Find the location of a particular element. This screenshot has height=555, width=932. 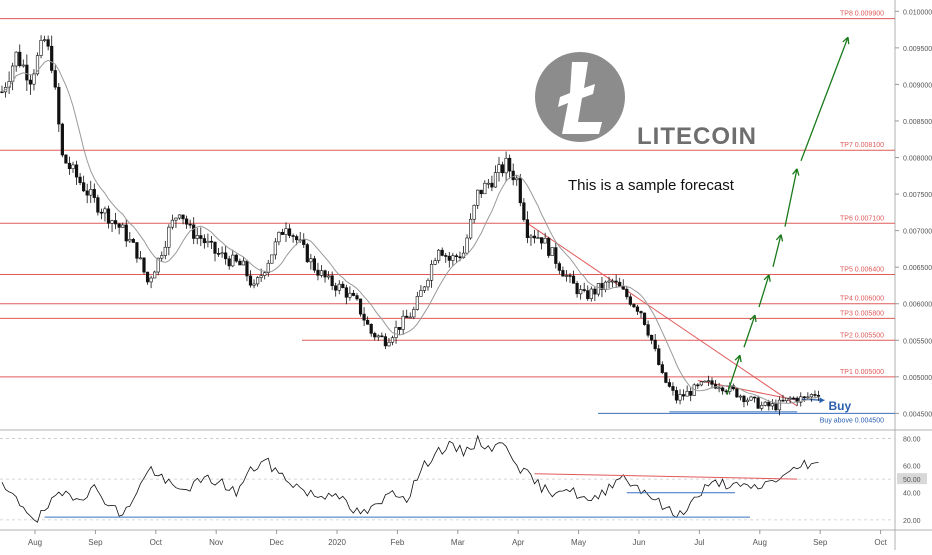

rsi-trendline is located at coordinates (666, 476).